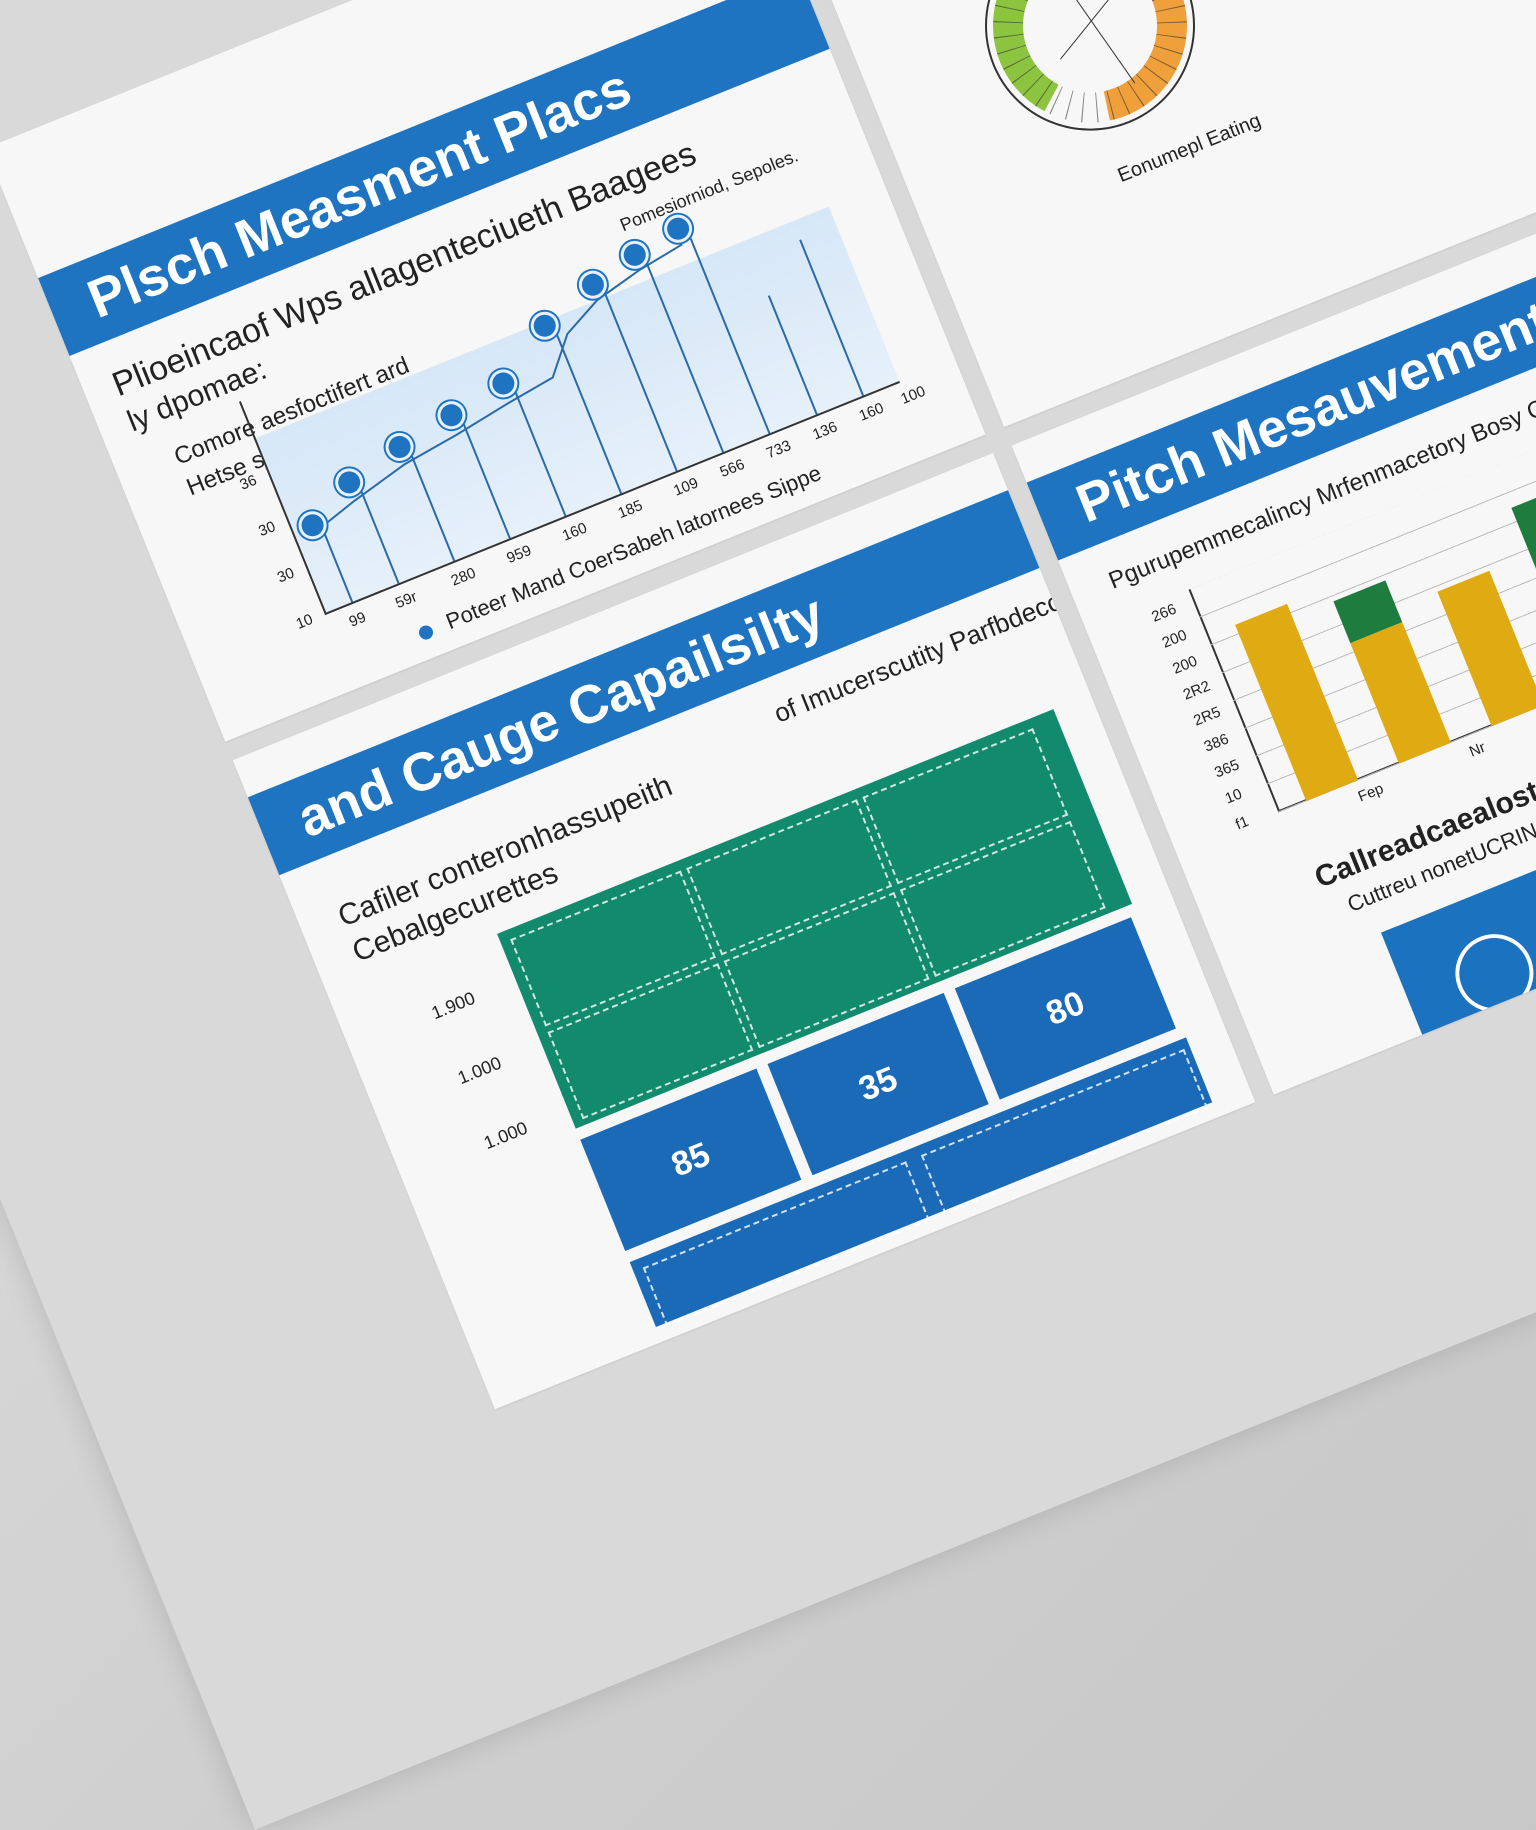 Image resolution: width=1536 pixels, height=1830 pixels. What do you see at coordinates (913, 395) in the screenshot?
I see `x-tick: 100` at bounding box center [913, 395].